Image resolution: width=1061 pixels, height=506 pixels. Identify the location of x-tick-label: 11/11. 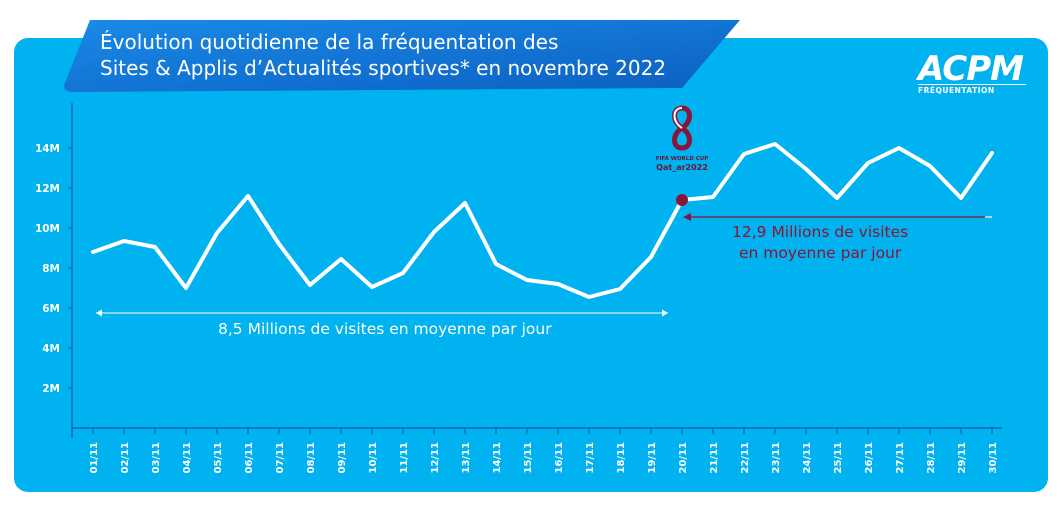
(404, 458).